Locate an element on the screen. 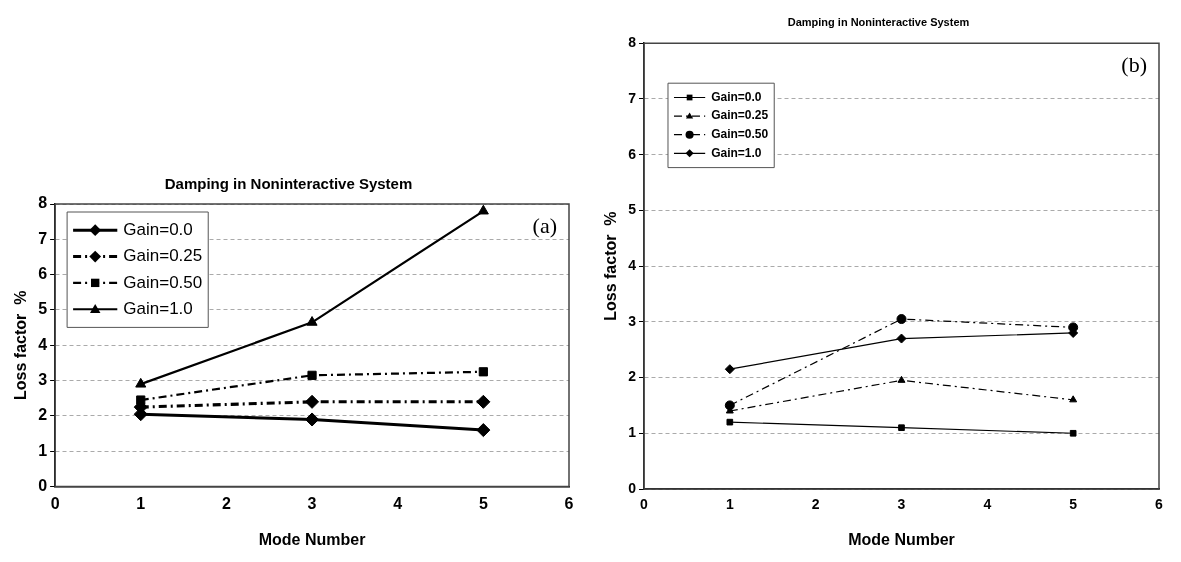 The height and width of the screenshot is (562, 1181). annotation: (b) is located at coordinates (1134, 64).